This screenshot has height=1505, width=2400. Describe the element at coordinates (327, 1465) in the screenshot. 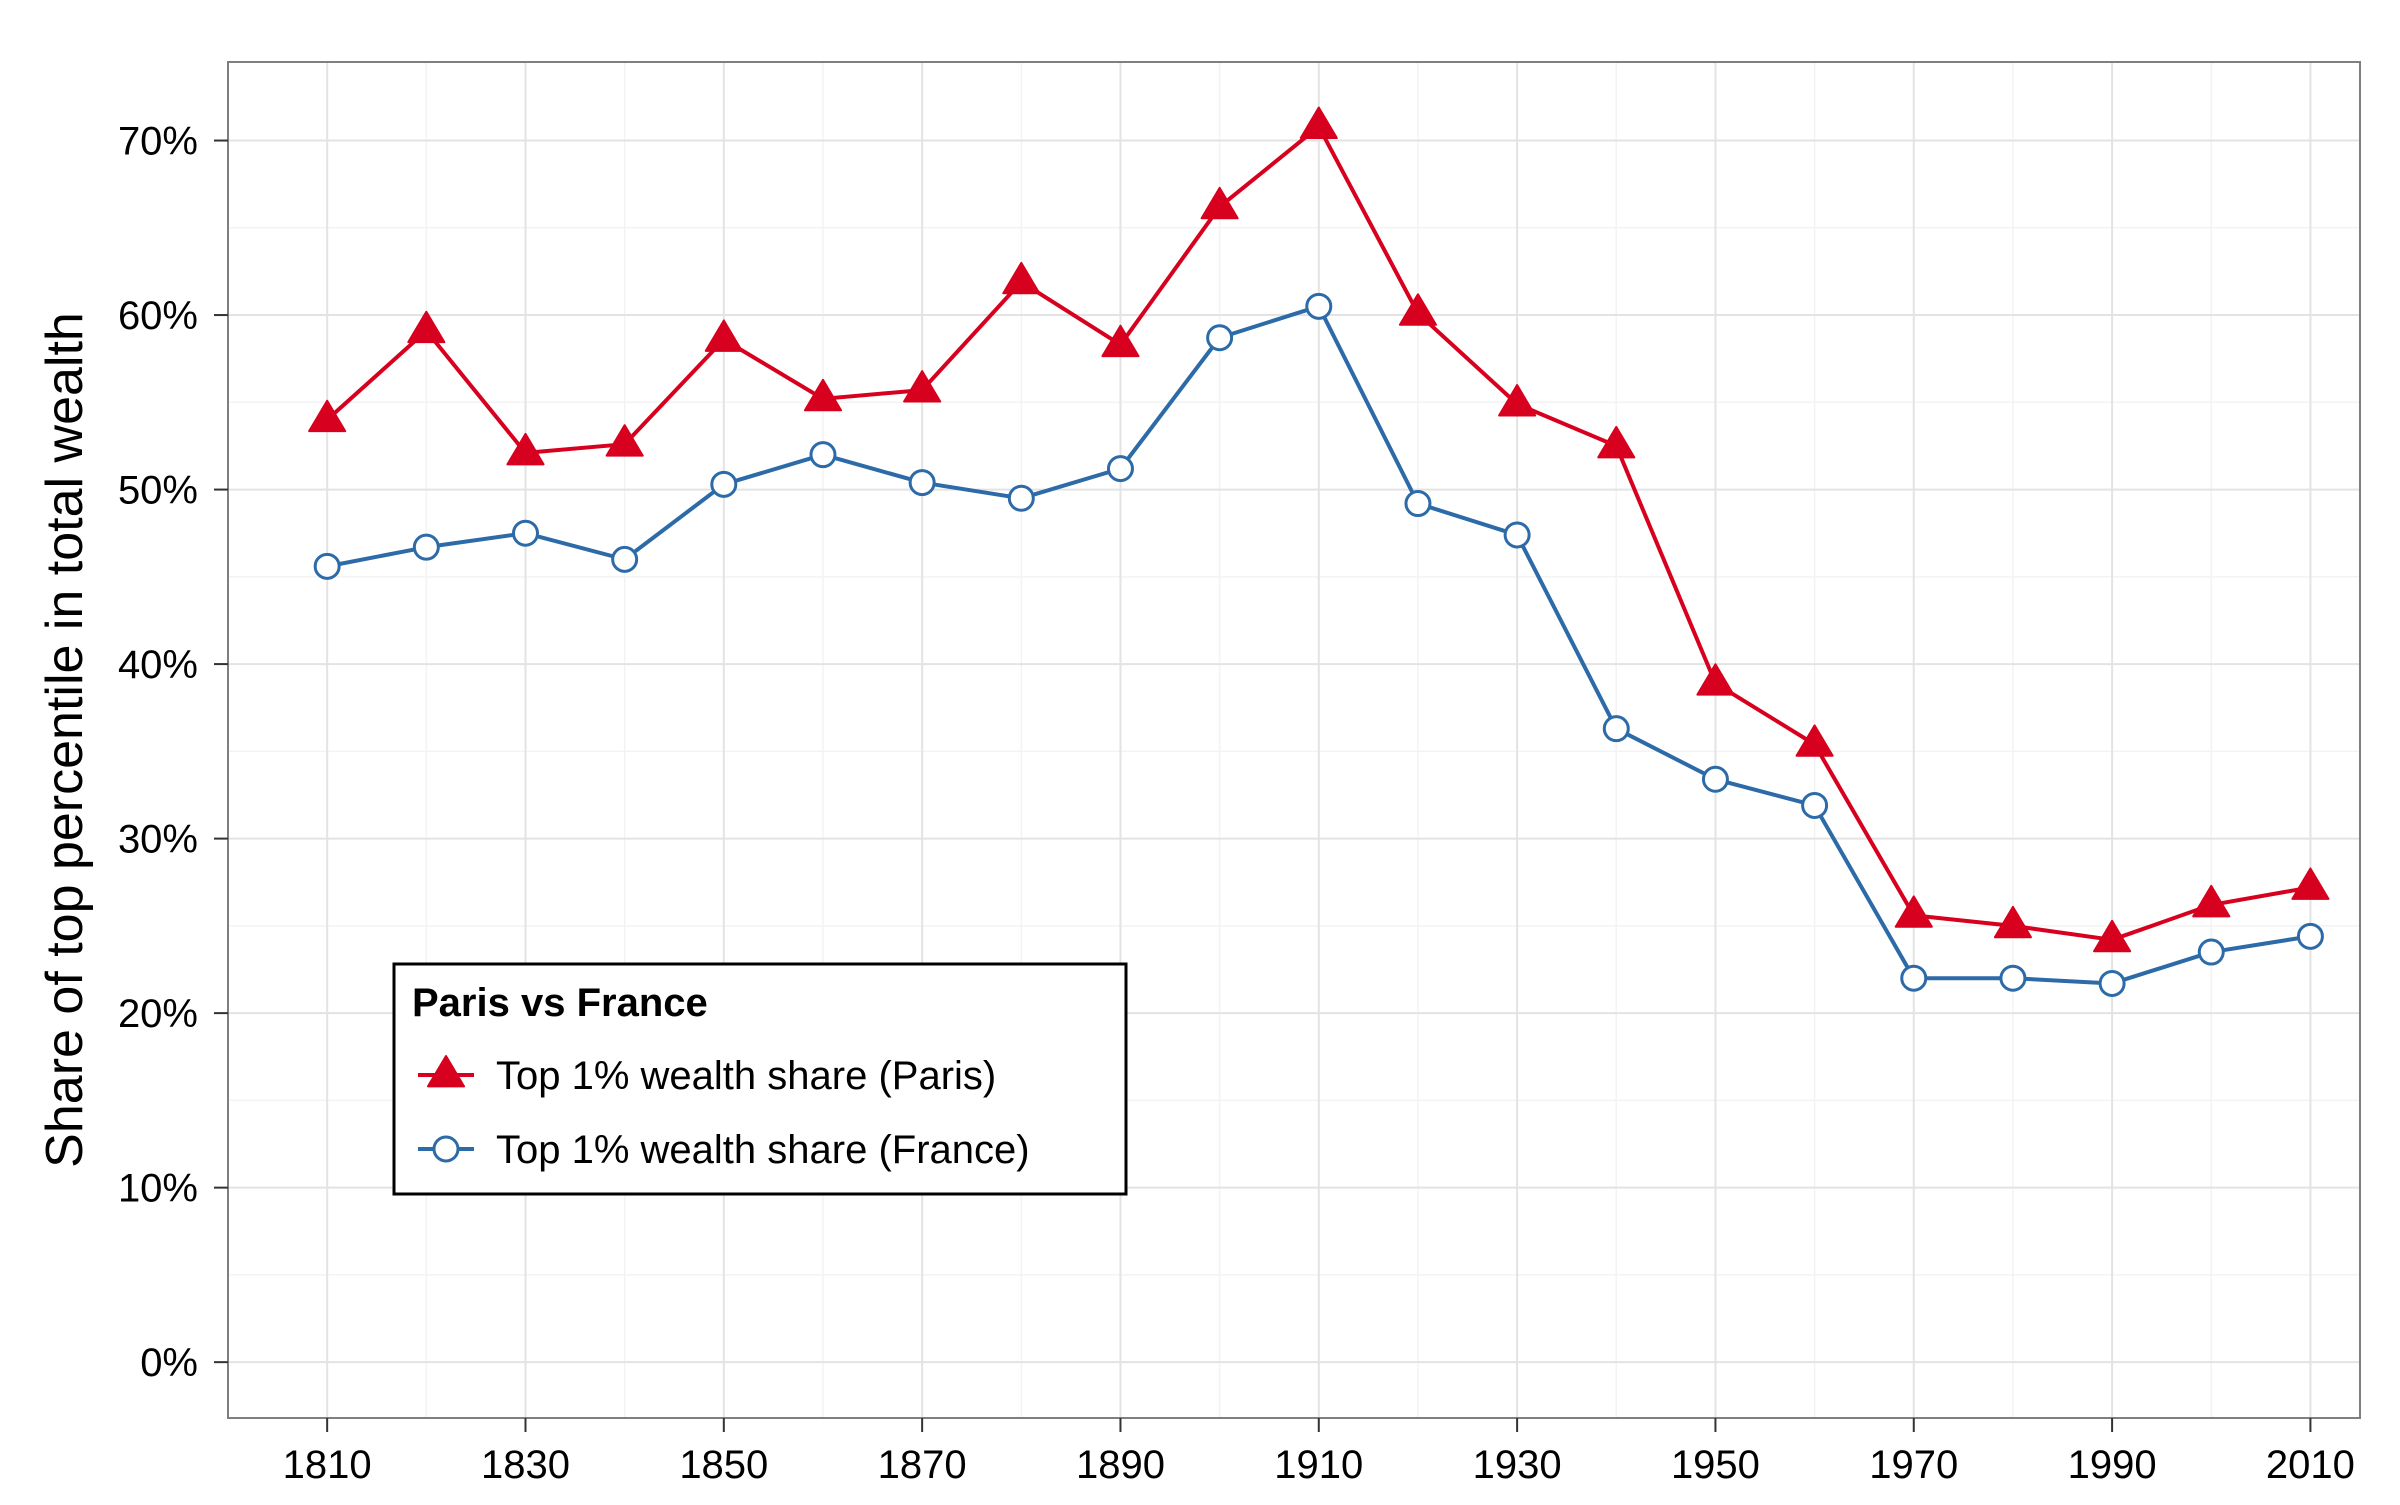

I see `x-tick-label: 1810` at that location.